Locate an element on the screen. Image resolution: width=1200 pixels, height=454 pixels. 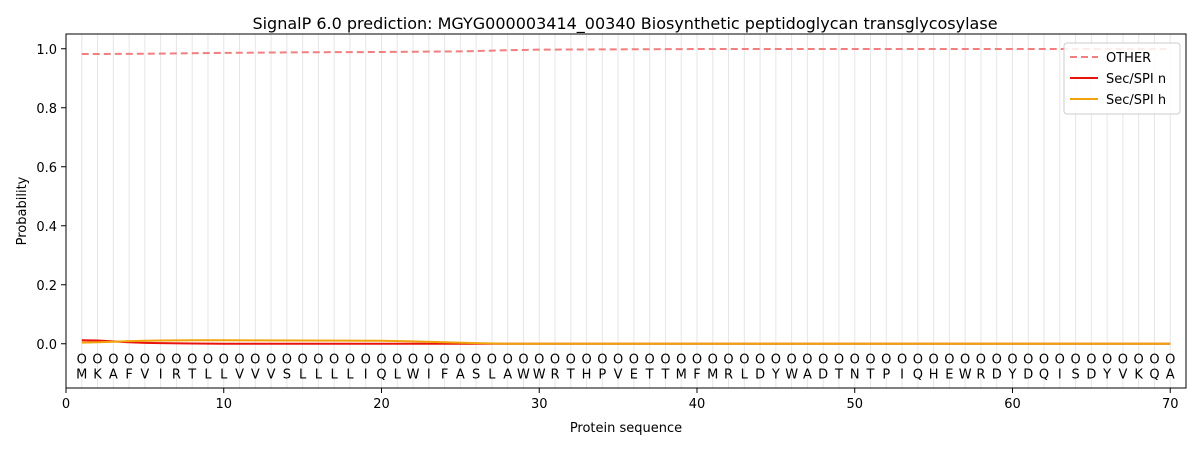
x-axis: 0 10 20 30 40 50 60 70 is located at coordinates (620, 400).